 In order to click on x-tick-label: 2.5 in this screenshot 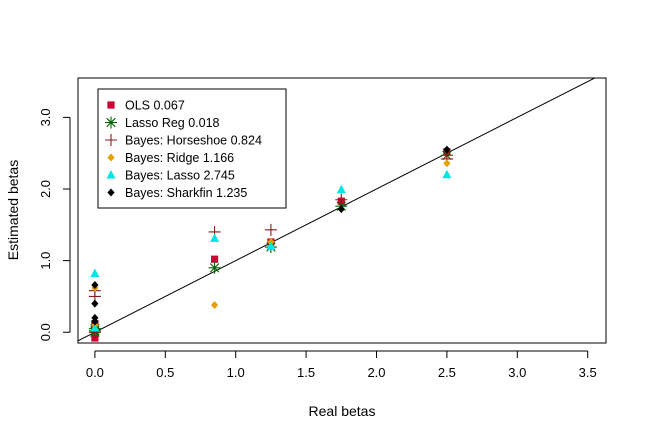, I will do `click(447, 372)`.